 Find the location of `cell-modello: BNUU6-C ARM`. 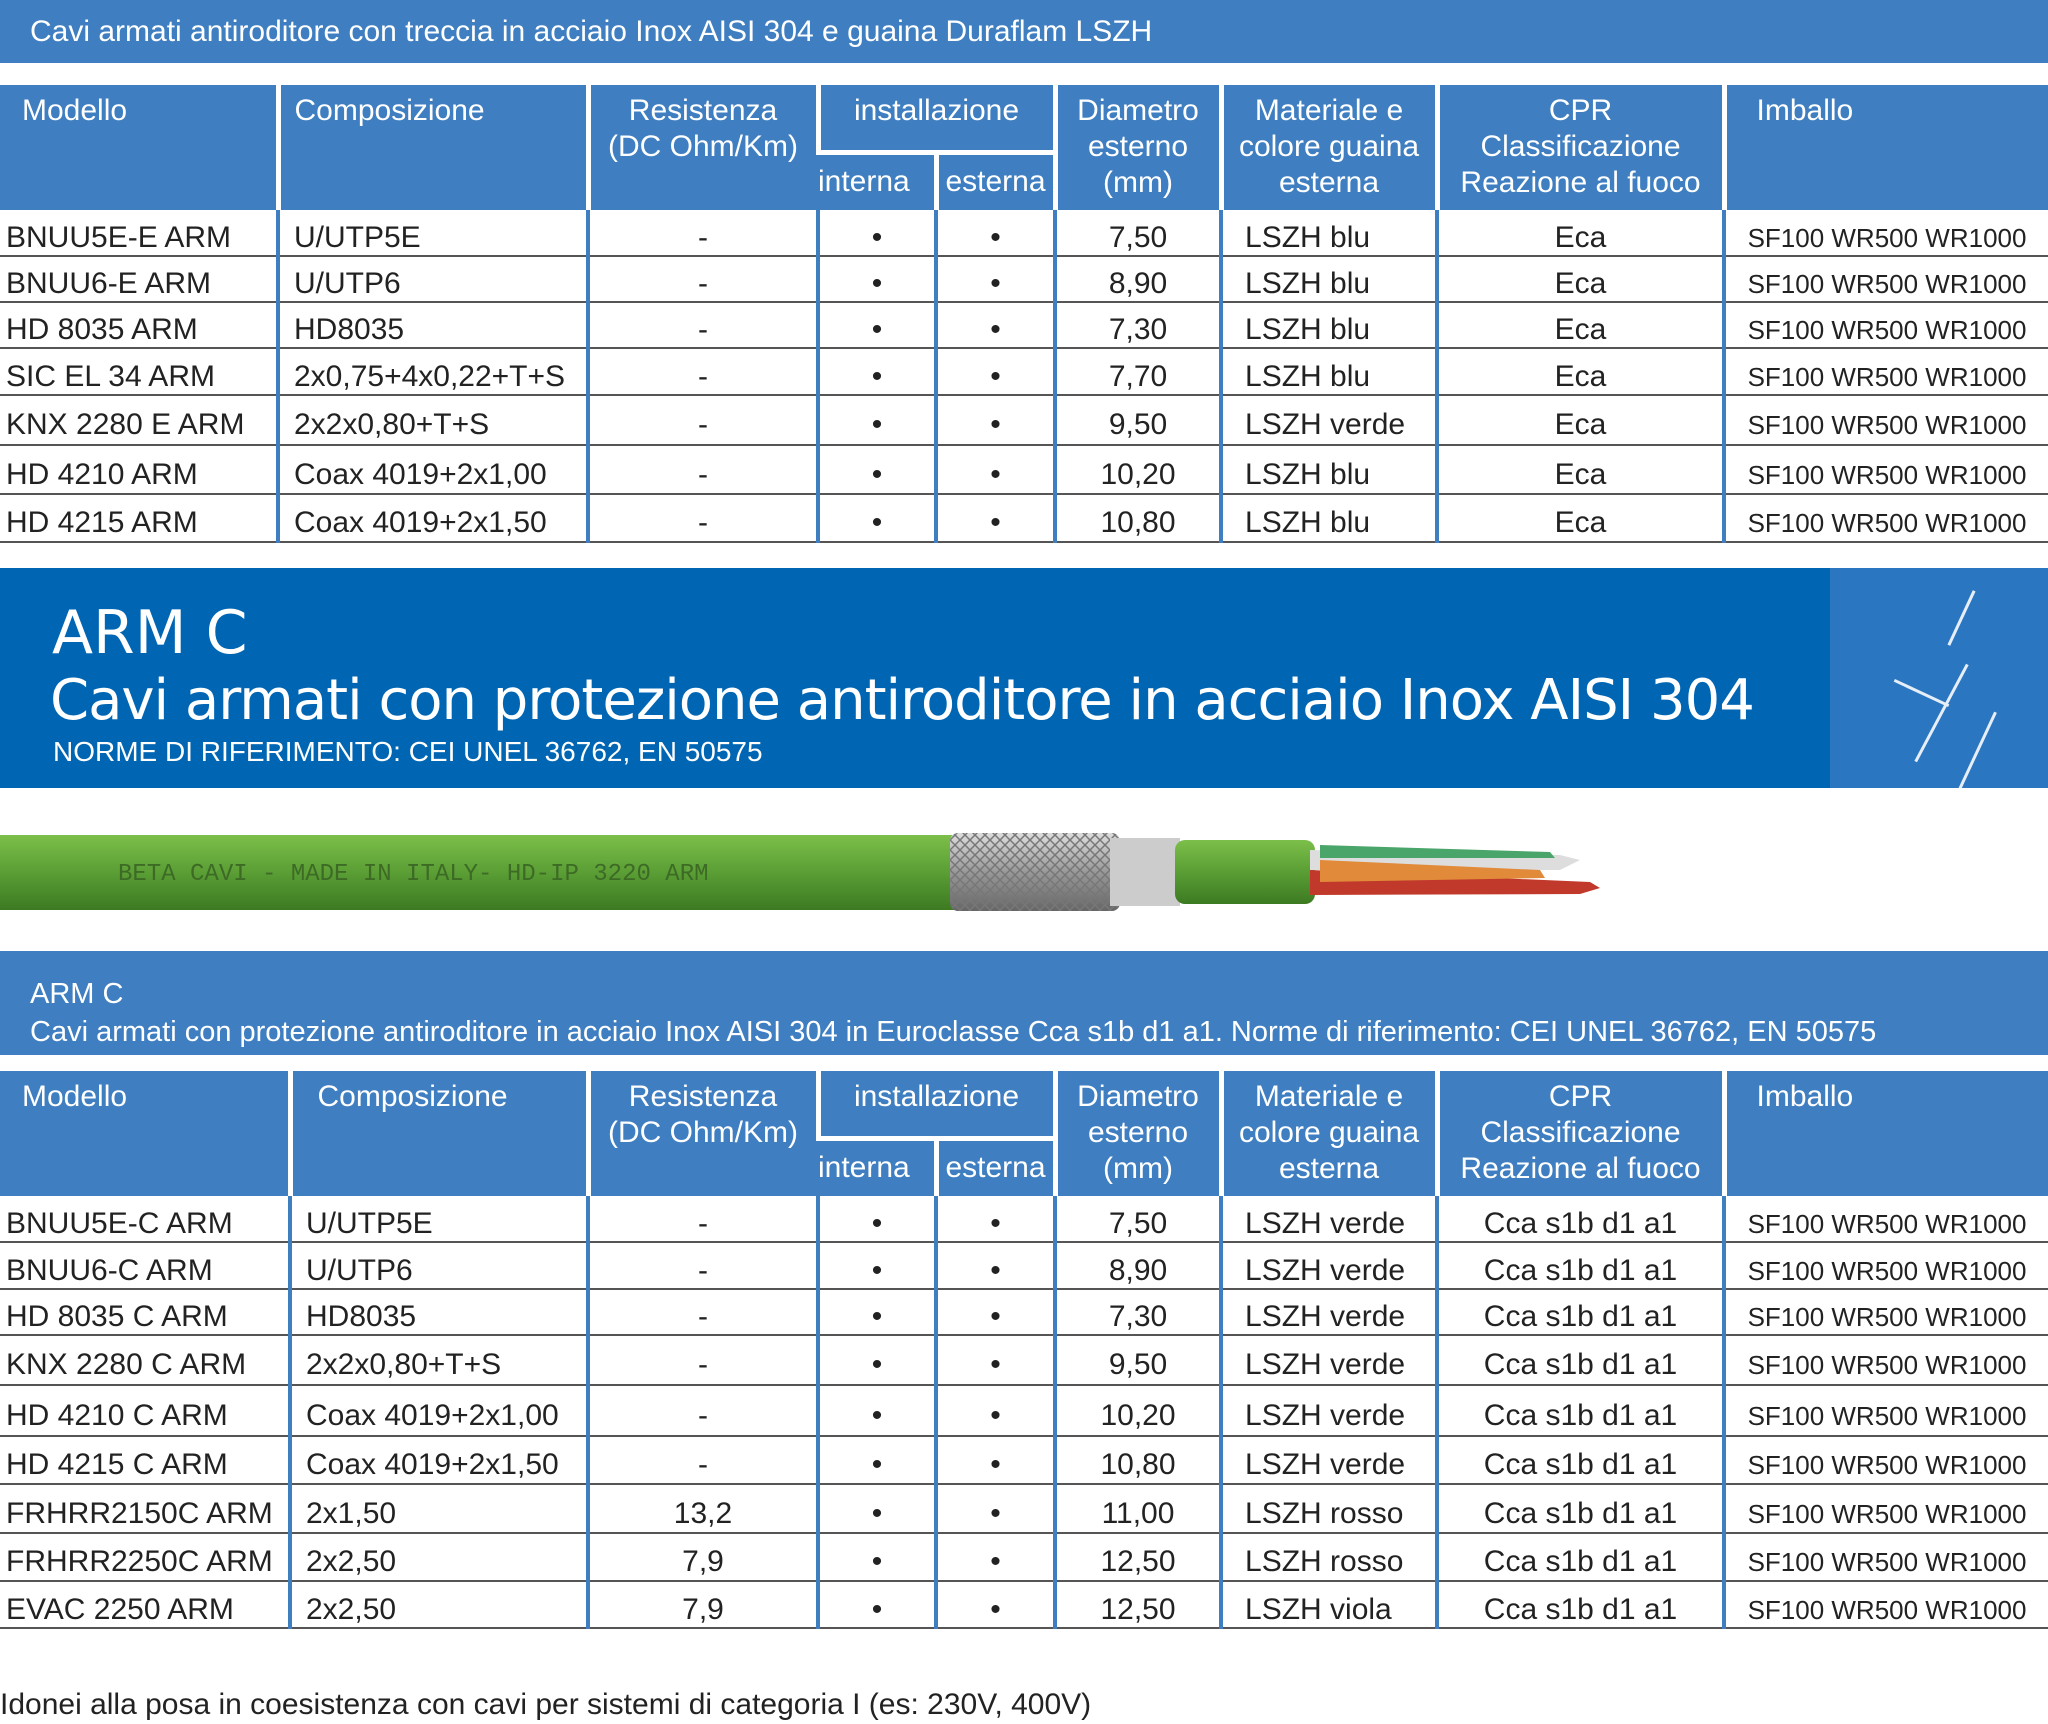

cell-modello: BNUU6-C ARM is located at coordinates (145, 1266).